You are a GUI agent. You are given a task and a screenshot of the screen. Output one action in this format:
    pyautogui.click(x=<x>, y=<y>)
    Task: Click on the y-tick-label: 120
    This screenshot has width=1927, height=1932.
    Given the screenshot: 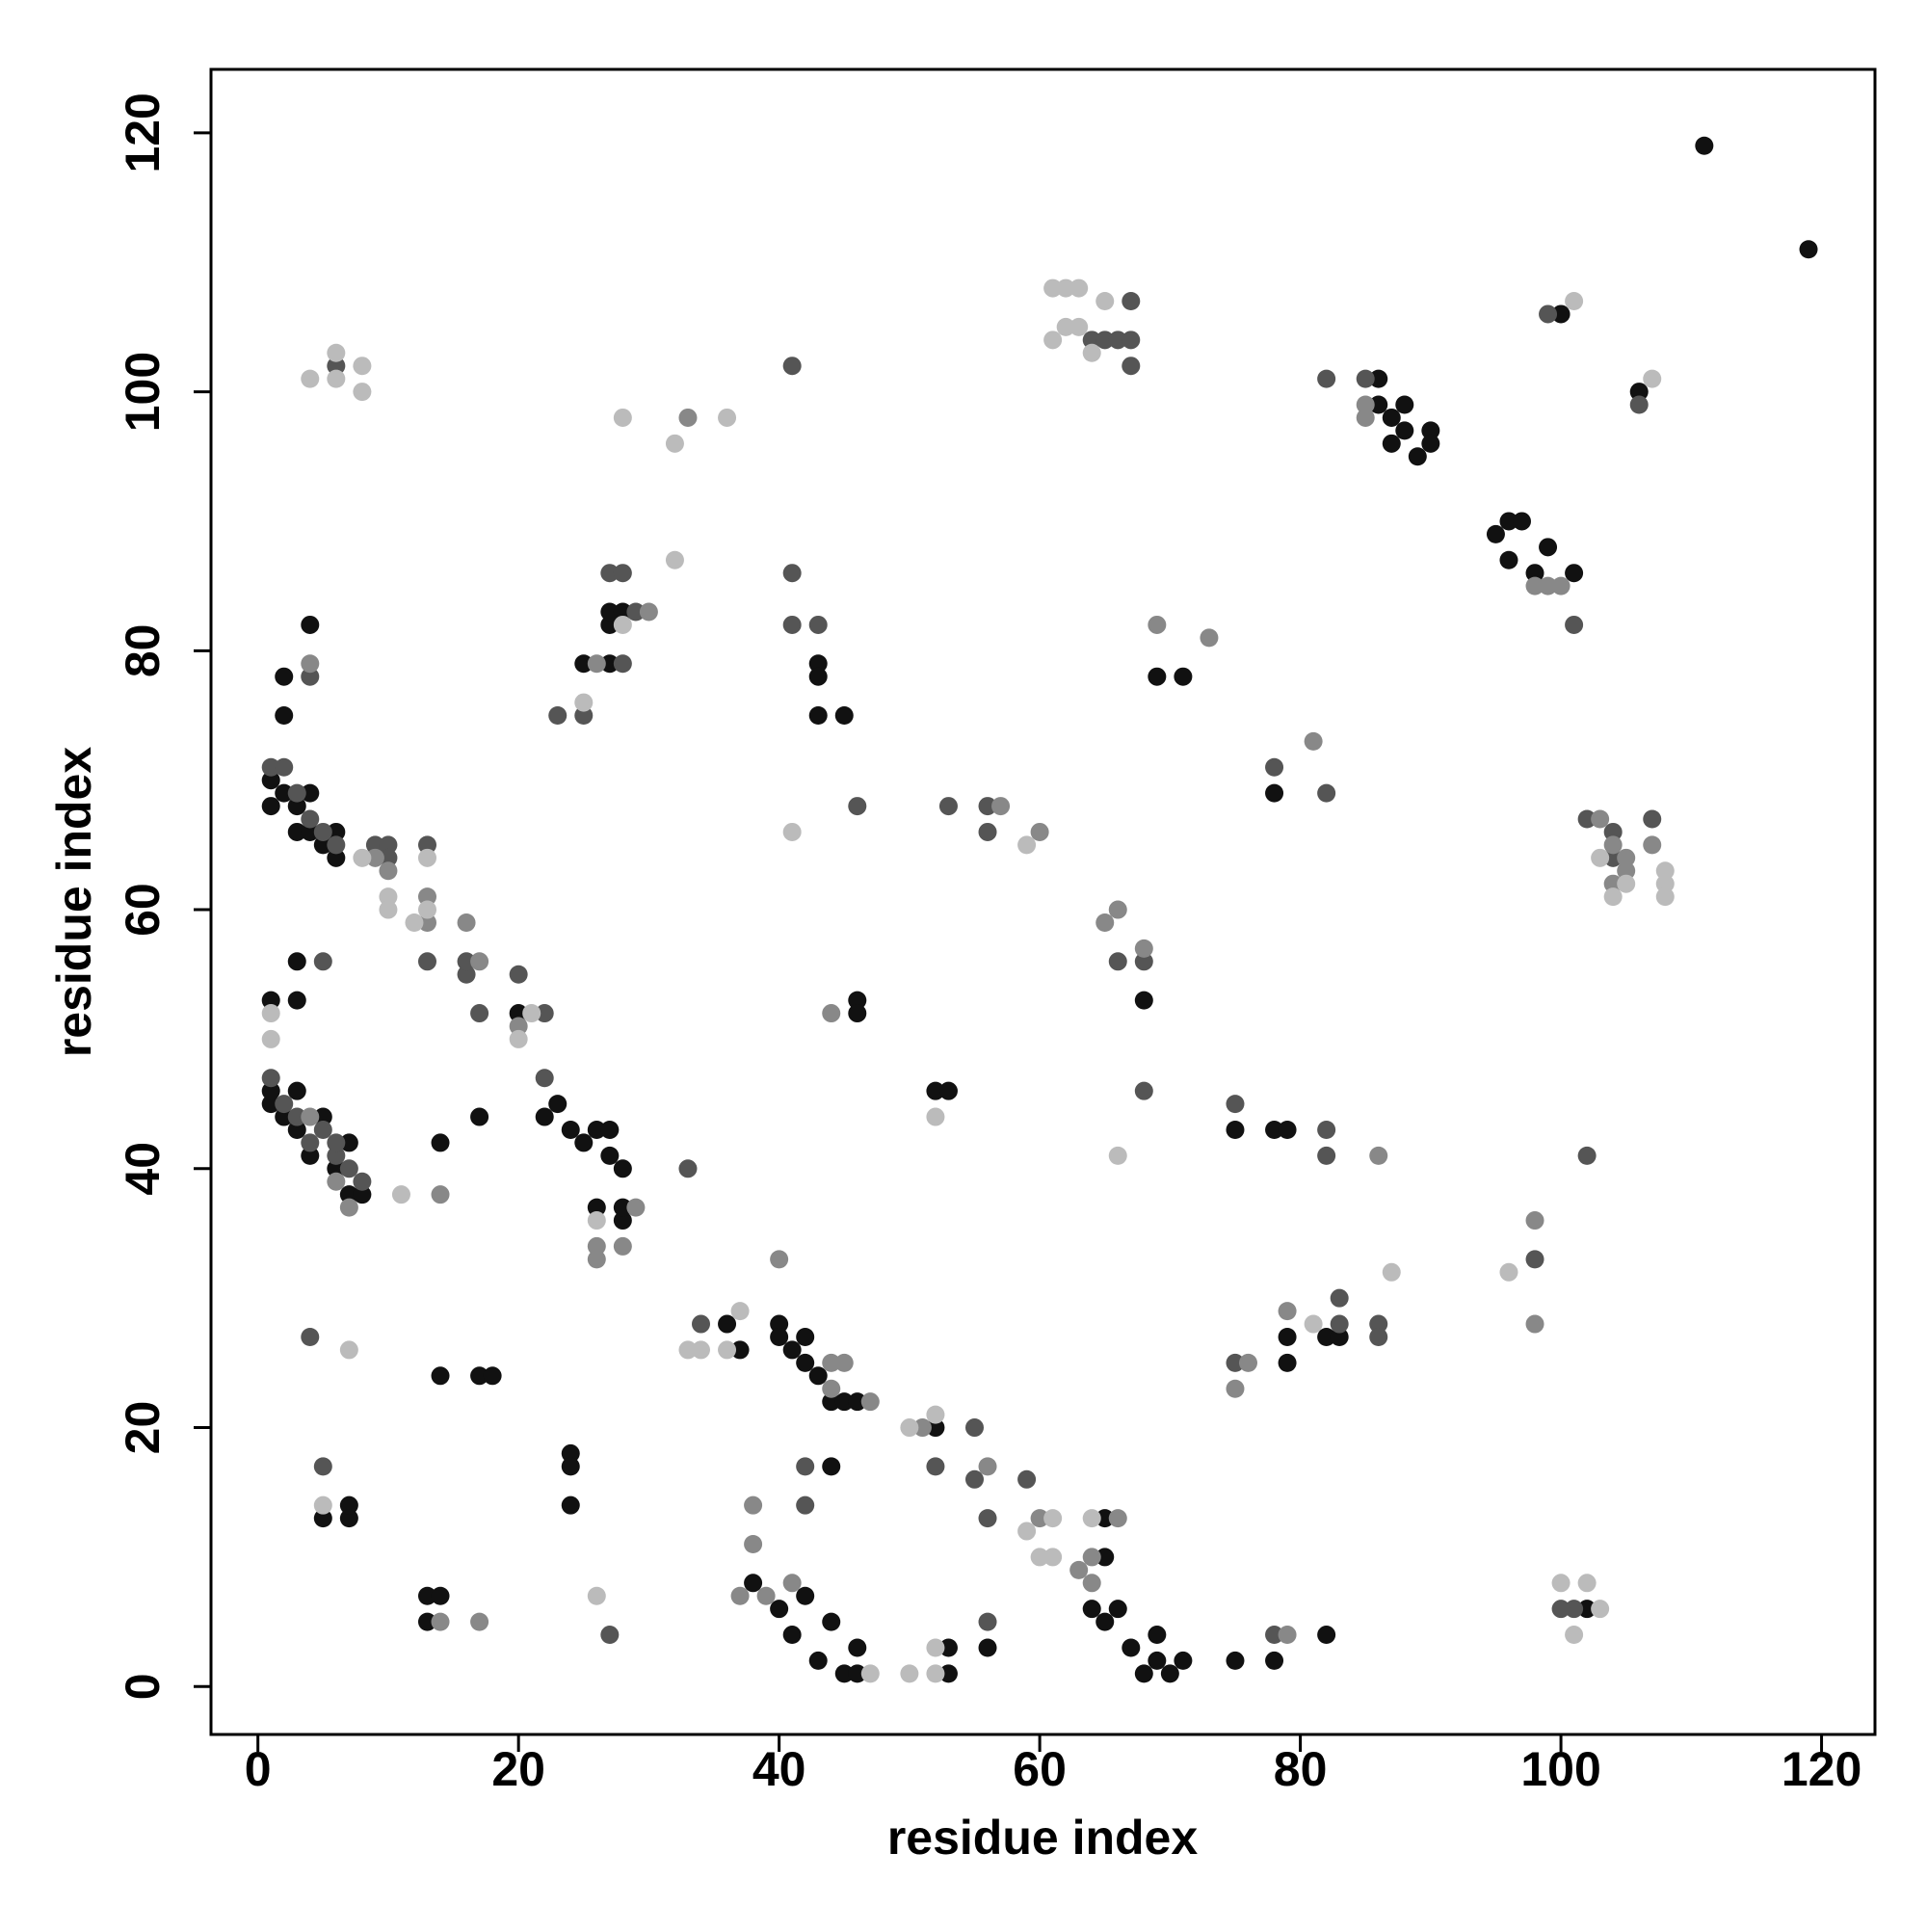 What is the action you would take?
    pyautogui.click(x=143, y=132)
    